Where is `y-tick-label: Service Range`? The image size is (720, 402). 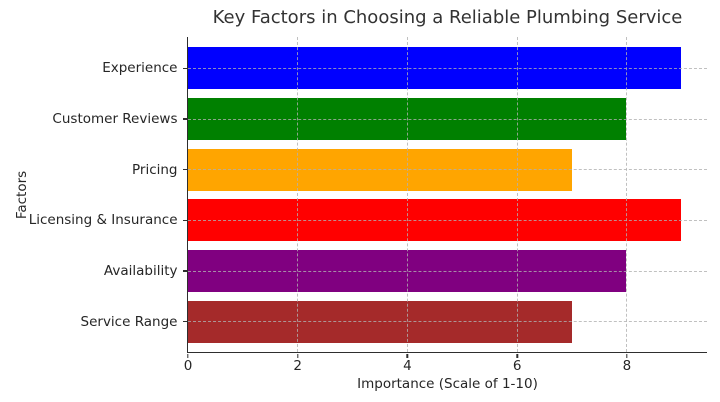 y-tick-label: Service Range is located at coordinates (129, 321).